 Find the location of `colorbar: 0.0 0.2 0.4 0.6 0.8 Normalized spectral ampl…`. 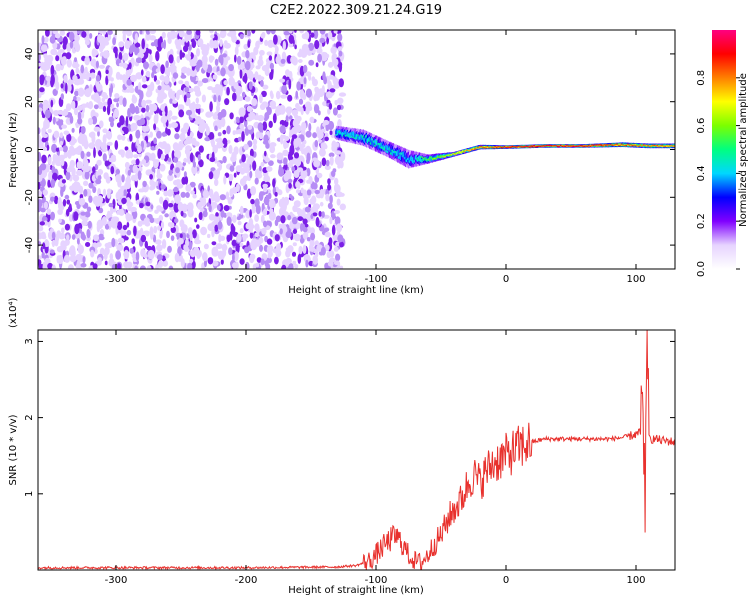

colorbar: 0.0 0.2 0.4 0.6 0.8 Normalized spectral ampl… is located at coordinates (722, 153).